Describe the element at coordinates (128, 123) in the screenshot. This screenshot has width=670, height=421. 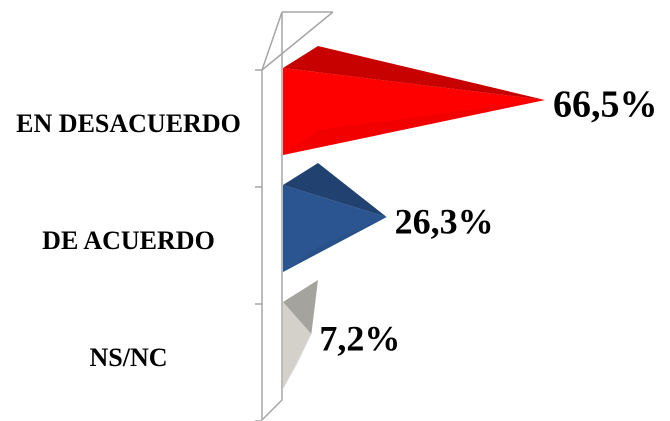
I see `category-label: EN DESACUERDO` at that location.